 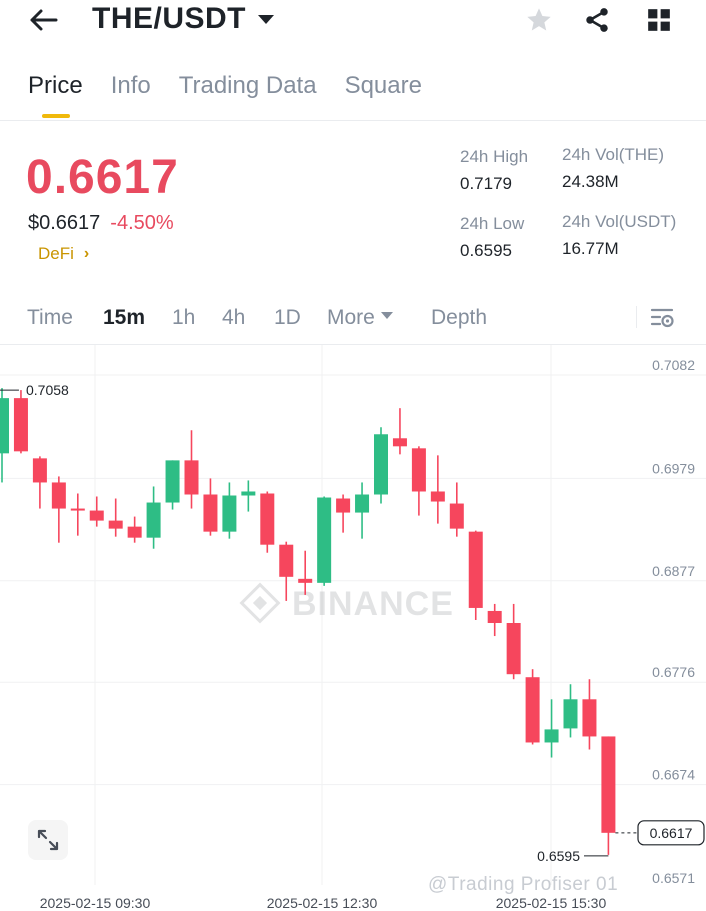 What do you see at coordinates (102, 177) in the screenshot?
I see `last-price: 0.6617` at bounding box center [102, 177].